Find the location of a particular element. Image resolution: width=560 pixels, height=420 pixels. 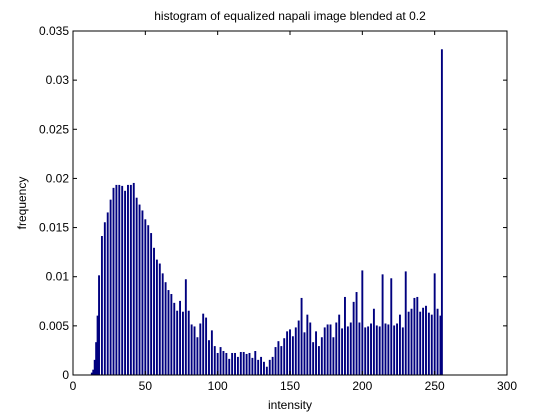

x-tick-label: 150 is located at coordinates (290, 386).